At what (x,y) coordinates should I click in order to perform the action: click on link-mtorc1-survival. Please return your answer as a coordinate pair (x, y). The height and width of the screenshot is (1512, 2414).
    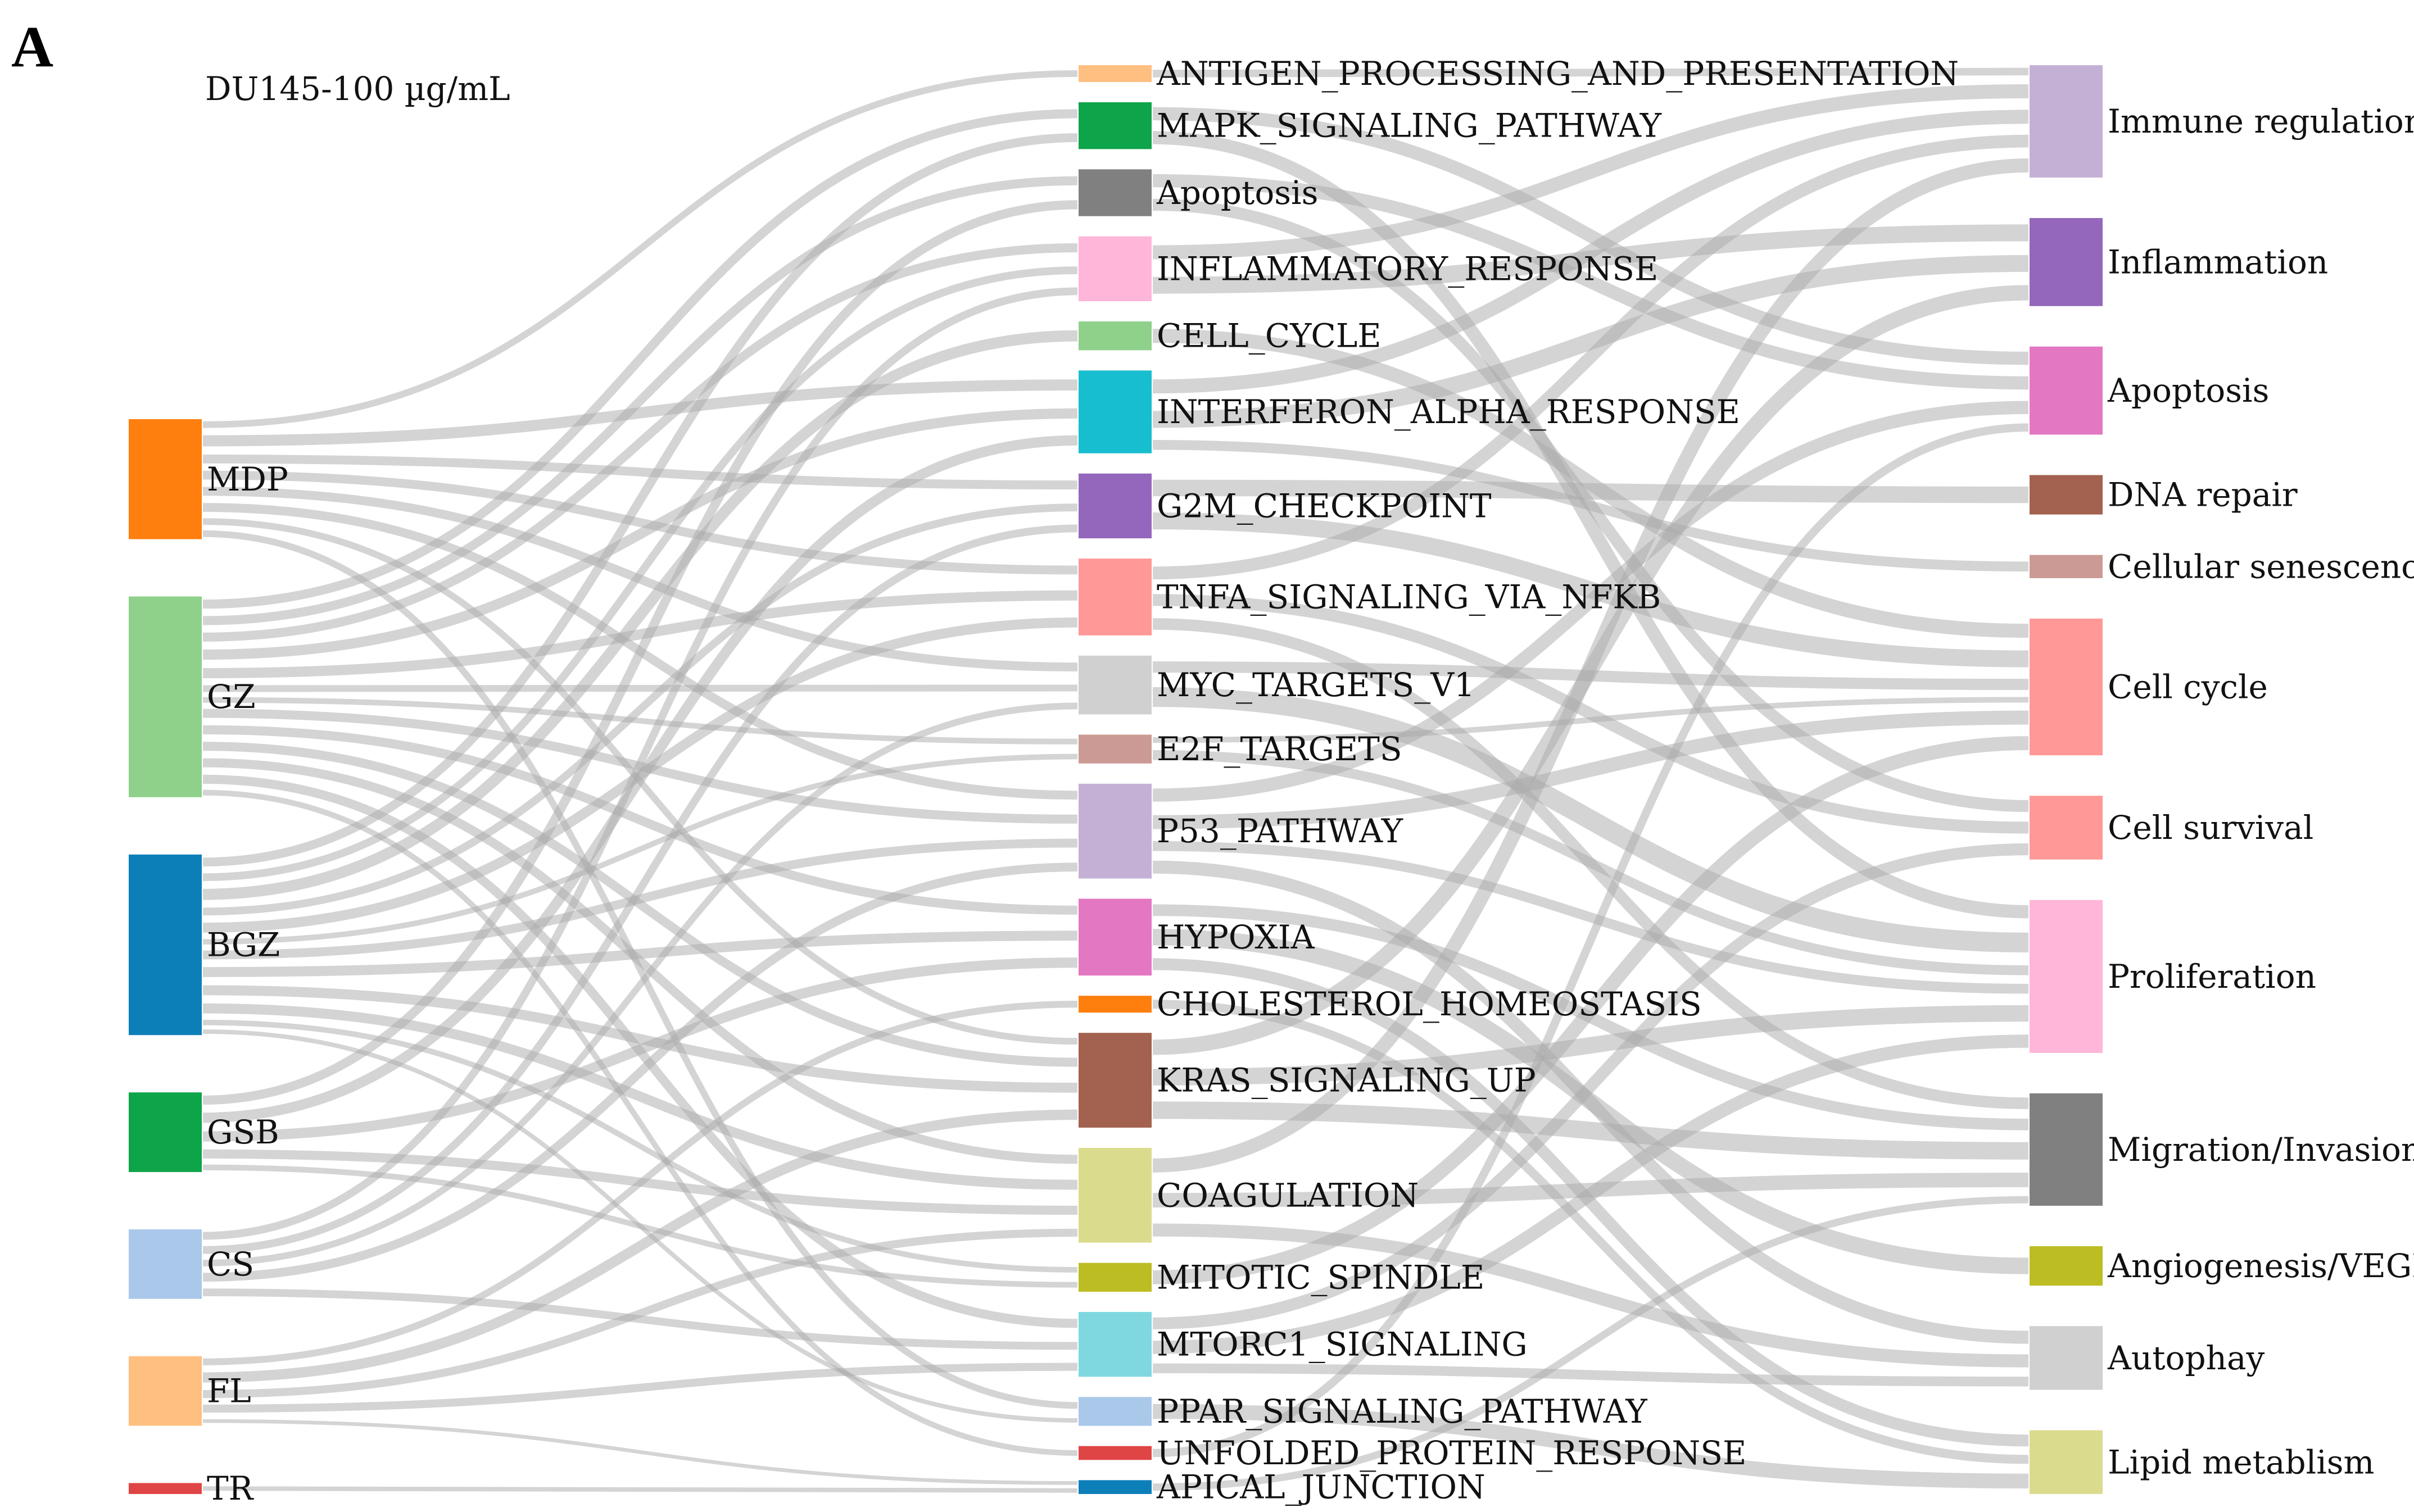
    Looking at the image, I should click on (1591, 1086).